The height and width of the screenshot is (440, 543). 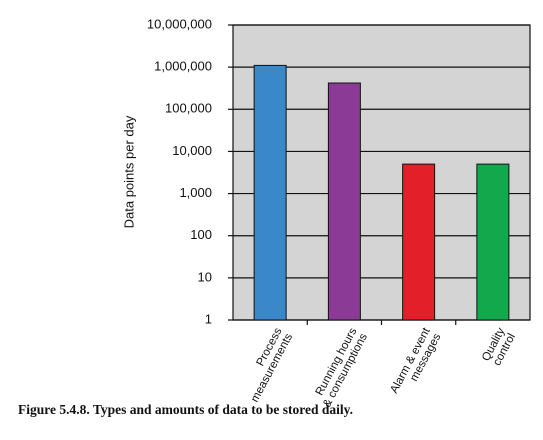 What do you see at coordinates (208, 318) in the screenshot?
I see `y-tick-label: 1` at bounding box center [208, 318].